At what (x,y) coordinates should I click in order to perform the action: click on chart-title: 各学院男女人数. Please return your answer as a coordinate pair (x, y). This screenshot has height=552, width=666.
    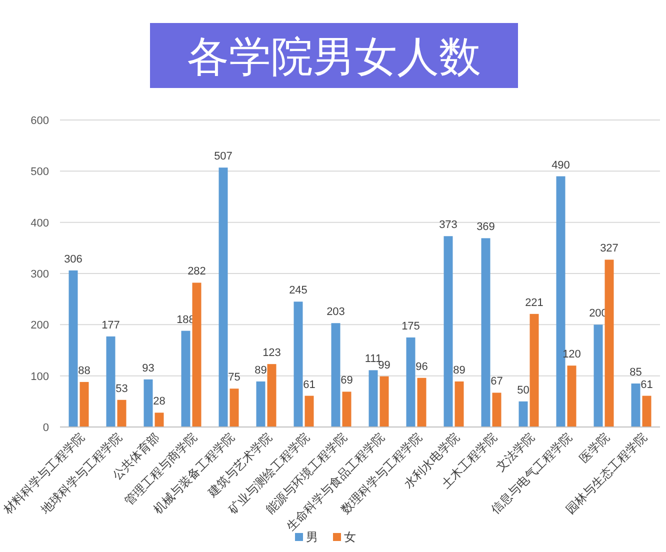
    Looking at the image, I should click on (334, 58).